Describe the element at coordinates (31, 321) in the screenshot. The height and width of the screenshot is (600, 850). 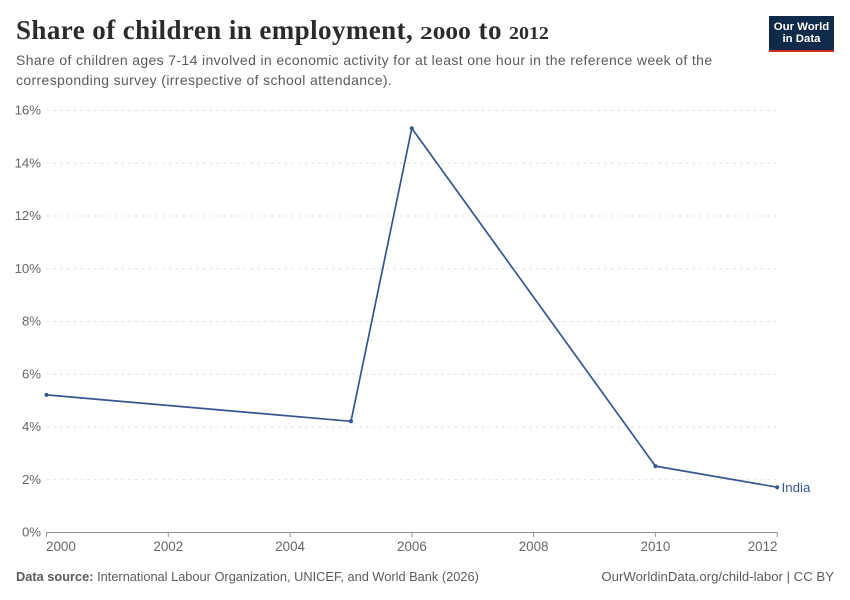
I see `svg-text: 8%` at that location.